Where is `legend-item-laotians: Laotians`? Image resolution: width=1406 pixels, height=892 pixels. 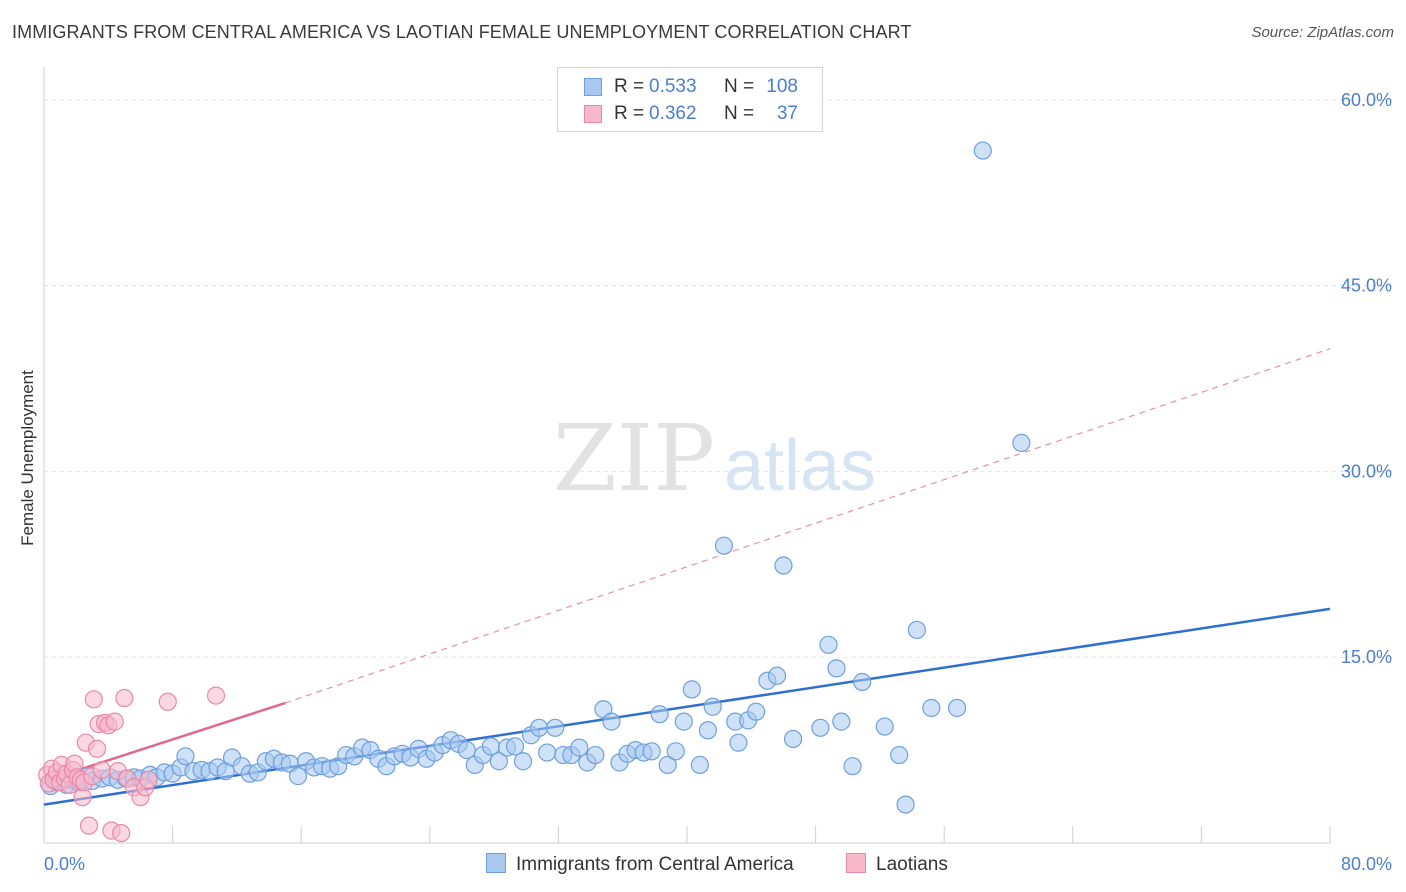 legend-item-laotians: Laotians is located at coordinates (897, 865).